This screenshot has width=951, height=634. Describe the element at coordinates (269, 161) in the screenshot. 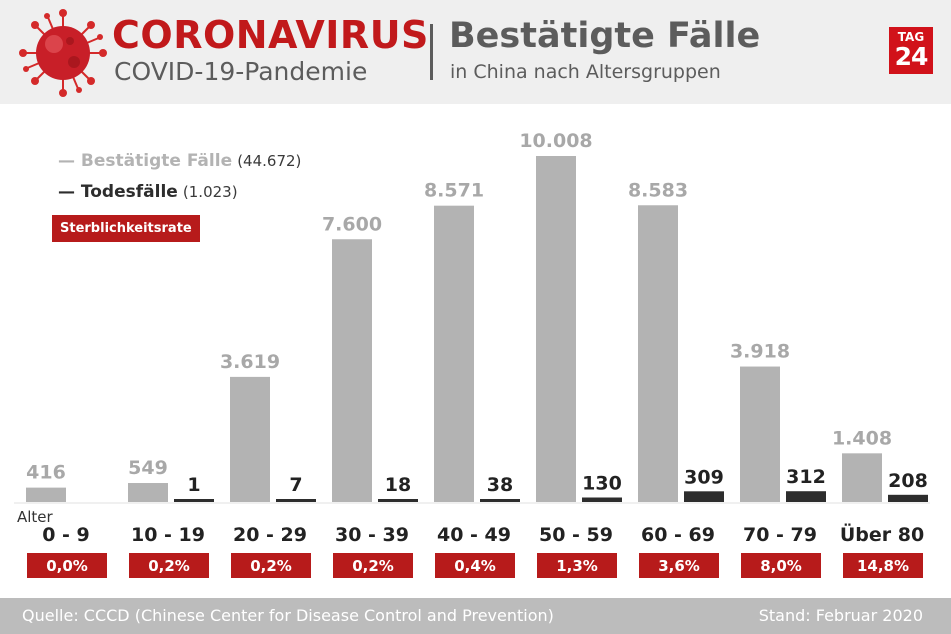

I see `legend-confirmed-count: (44.672)` at that location.